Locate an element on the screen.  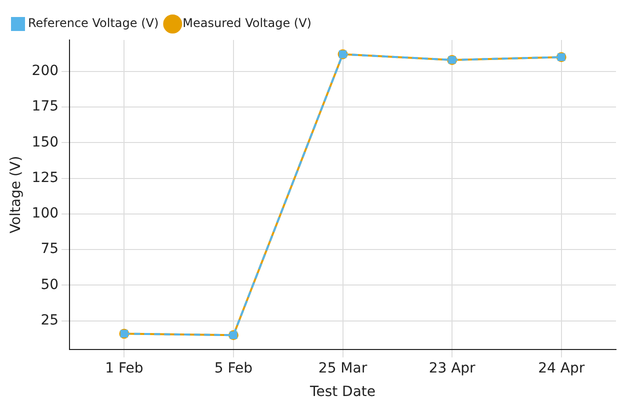
y-tick-label: 100 is located at coordinates (45, 214).